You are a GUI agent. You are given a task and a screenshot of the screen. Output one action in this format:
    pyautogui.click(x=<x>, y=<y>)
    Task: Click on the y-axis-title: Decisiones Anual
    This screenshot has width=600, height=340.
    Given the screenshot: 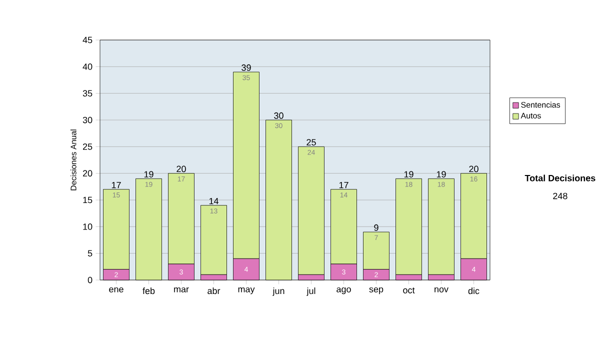 What is the action you would take?
    pyautogui.click(x=73, y=160)
    